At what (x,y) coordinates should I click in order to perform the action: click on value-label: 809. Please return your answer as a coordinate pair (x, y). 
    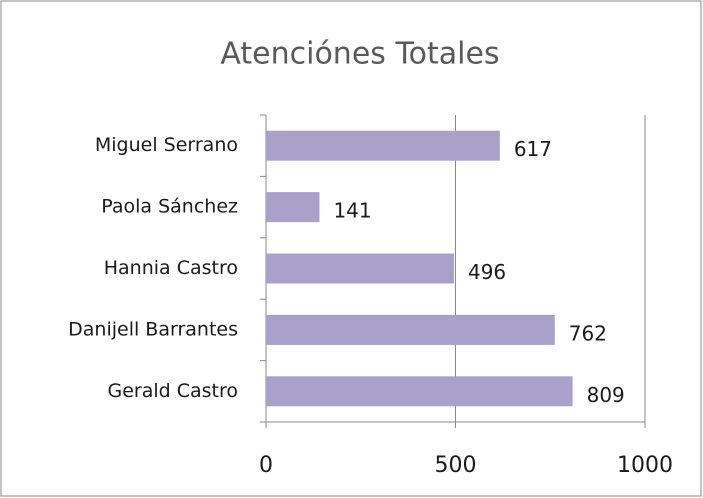
    Looking at the image, I should click on (606, 395).